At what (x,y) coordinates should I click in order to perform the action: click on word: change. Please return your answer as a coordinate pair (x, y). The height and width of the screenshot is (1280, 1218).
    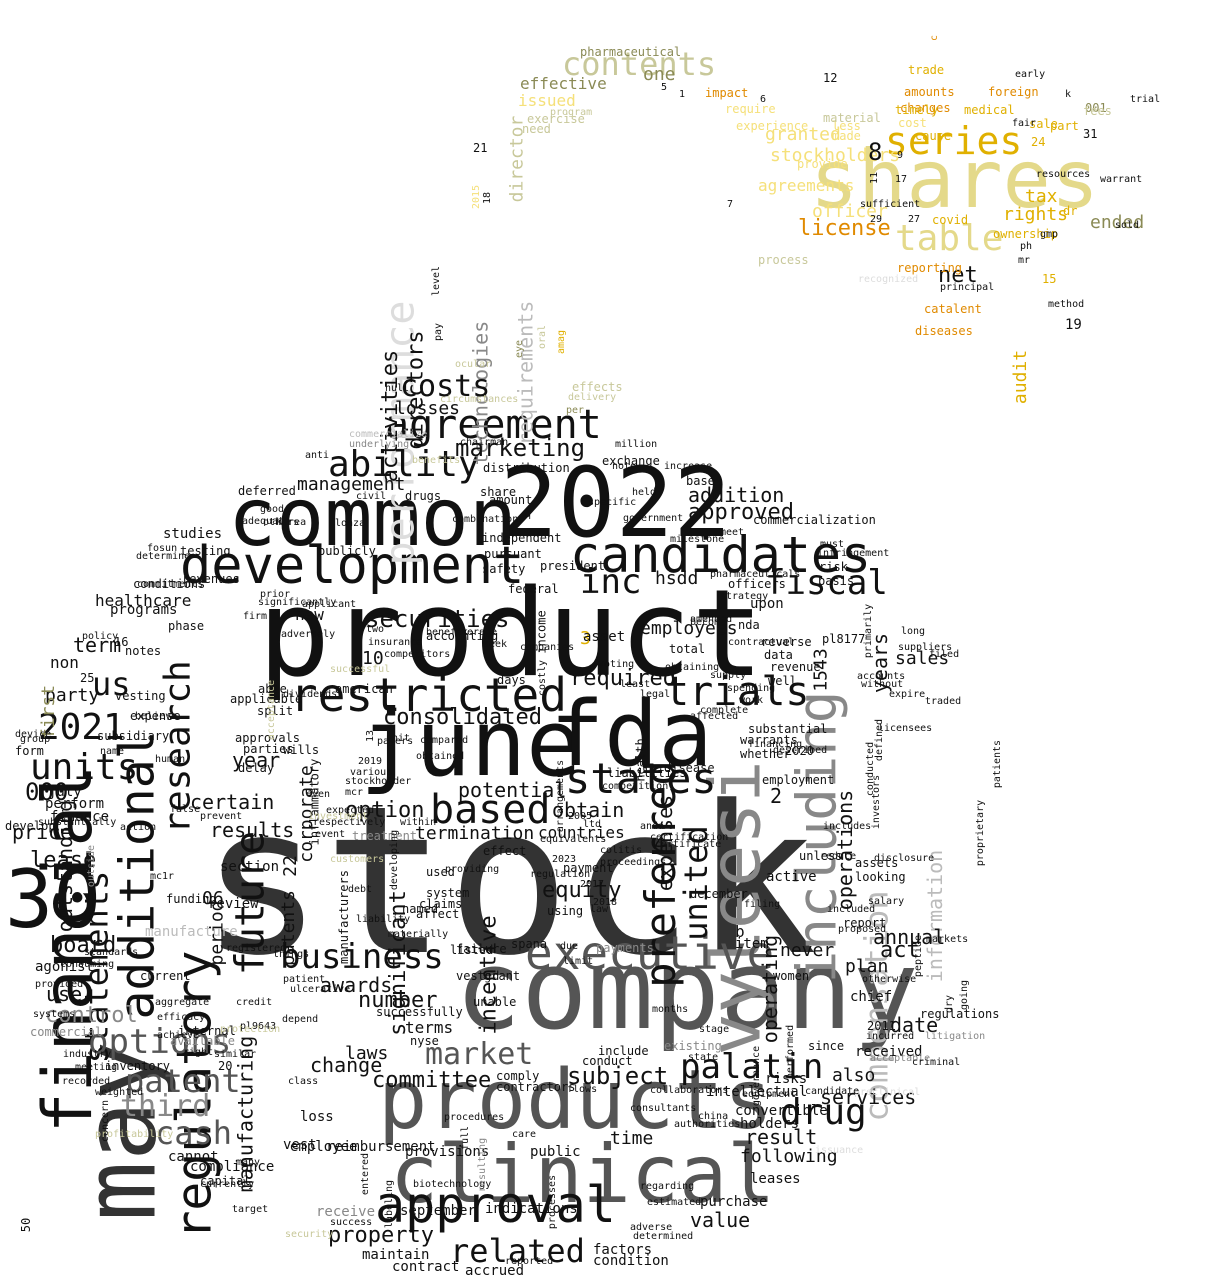
    Looking at the image, I should click on (346, 1065).